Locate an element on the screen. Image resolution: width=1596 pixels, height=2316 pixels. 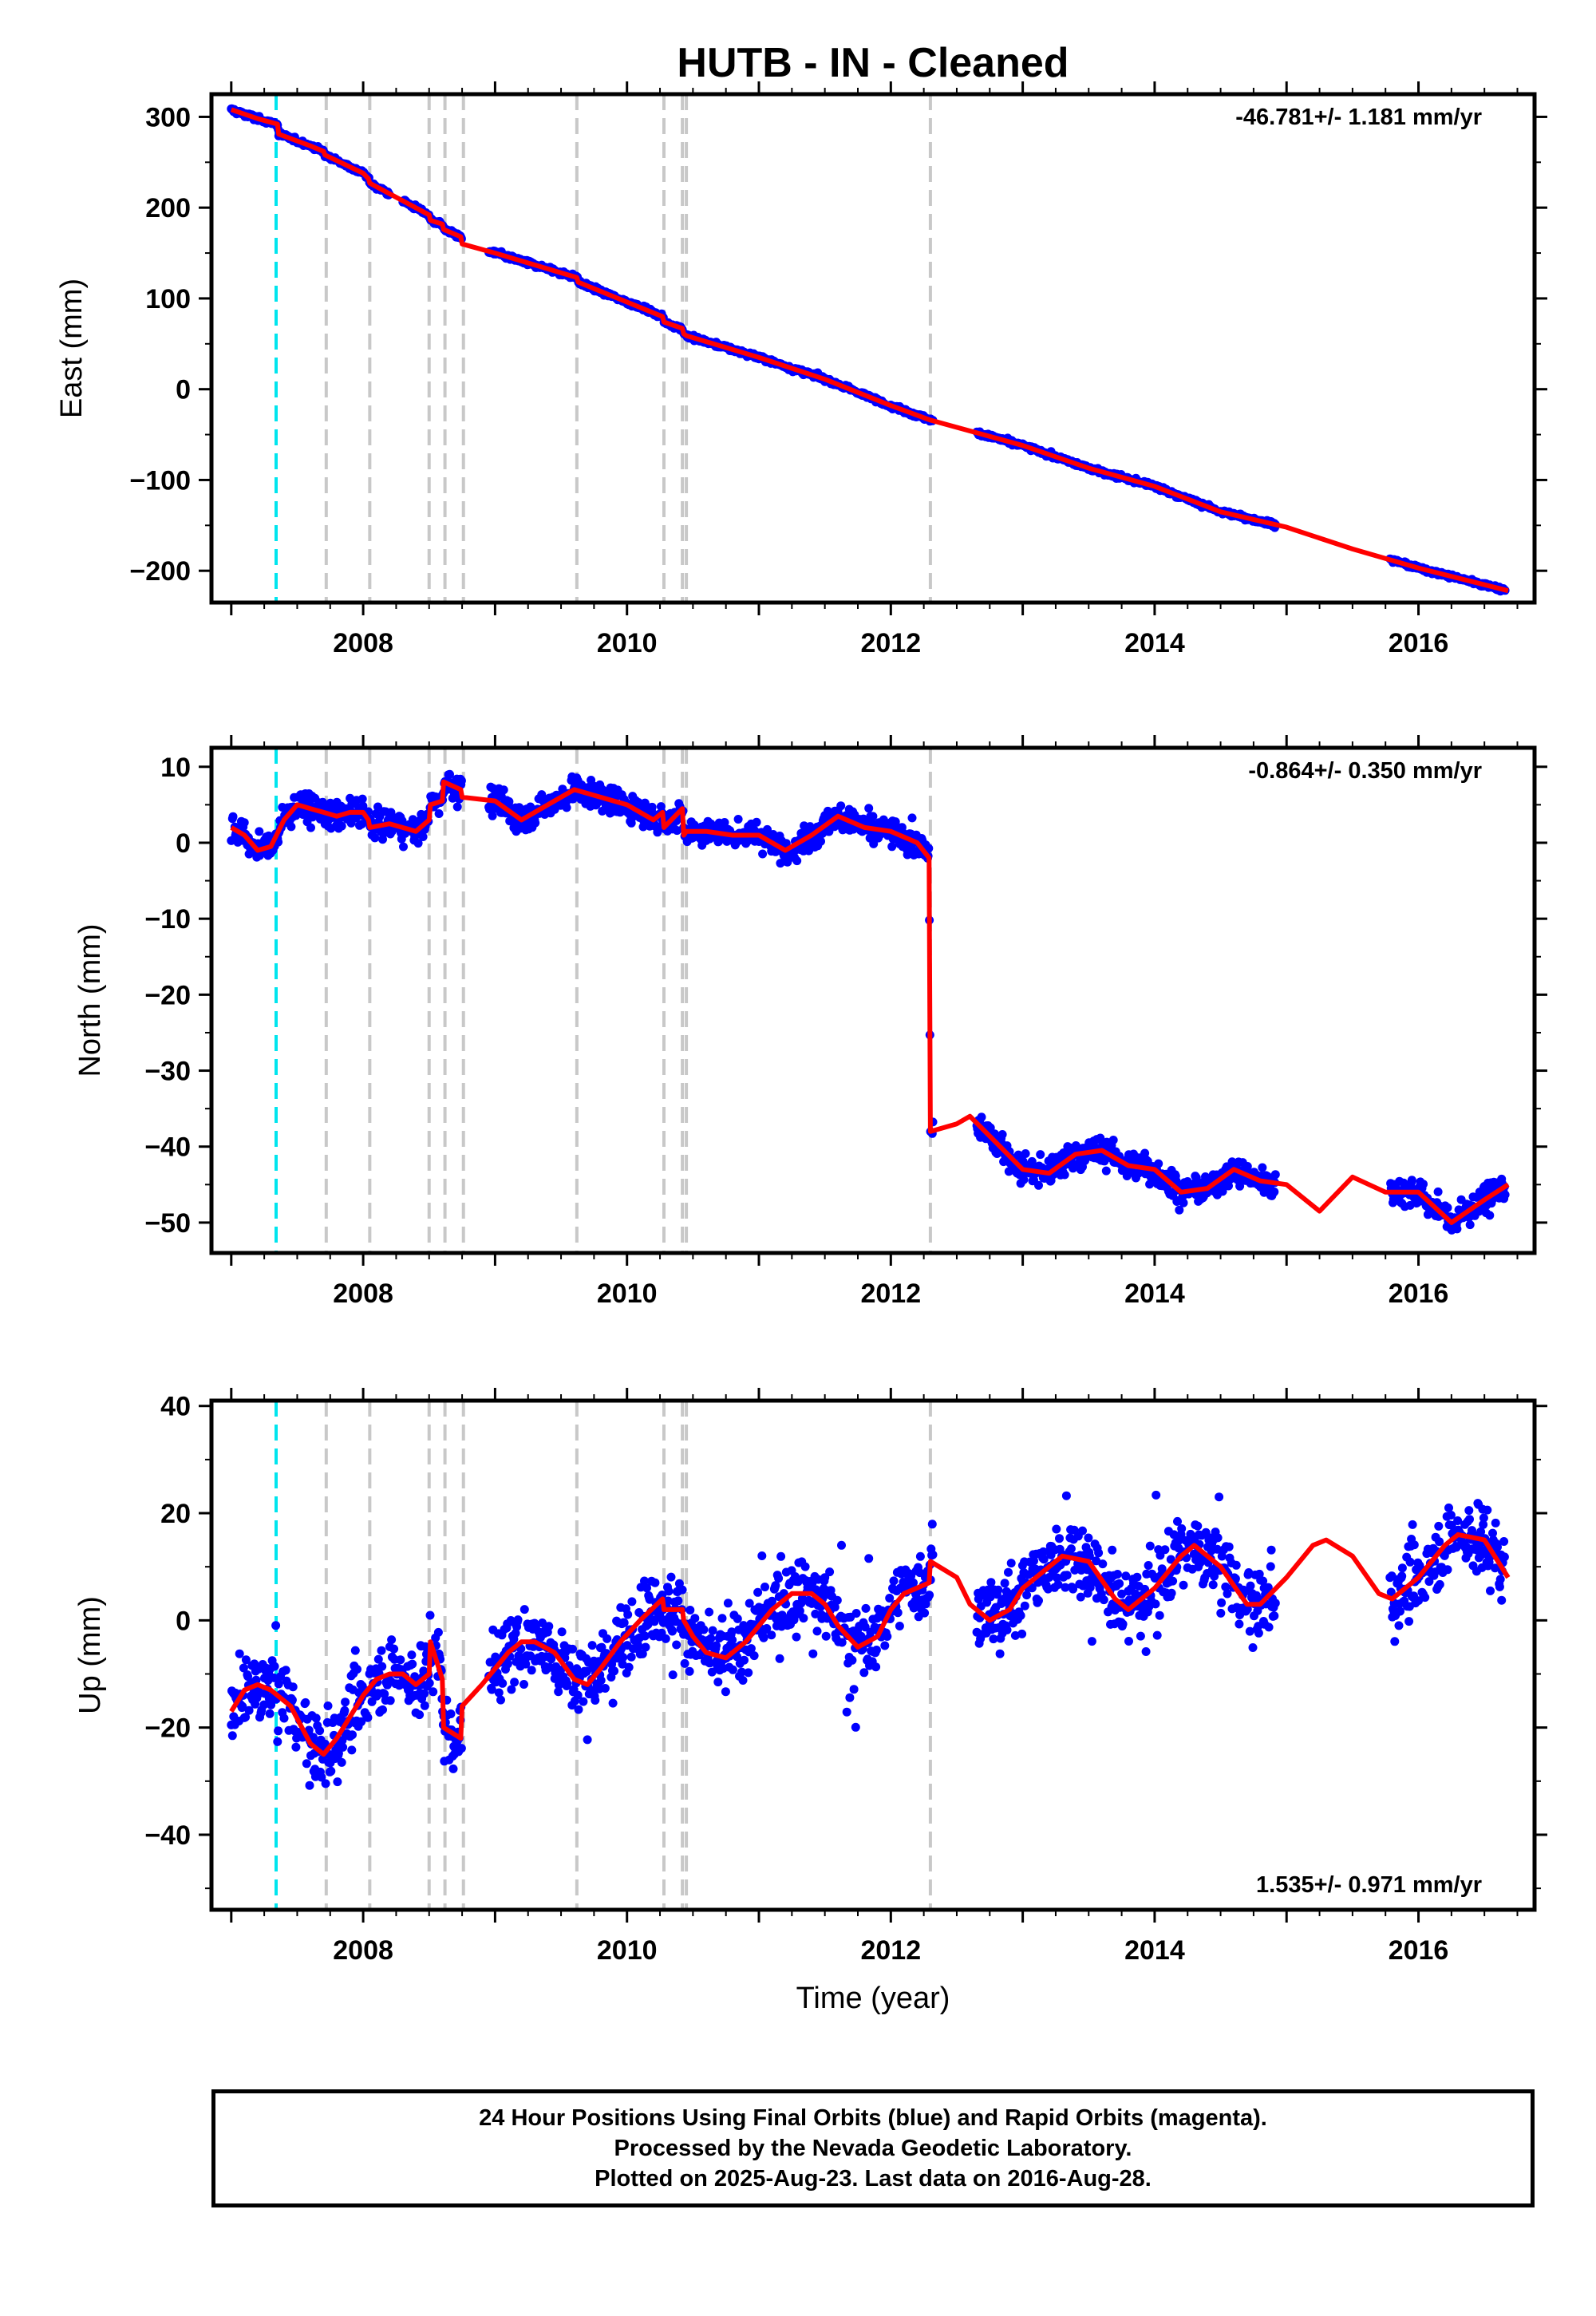
y-tick-label: −50 is located at coordinates (167, 1223).